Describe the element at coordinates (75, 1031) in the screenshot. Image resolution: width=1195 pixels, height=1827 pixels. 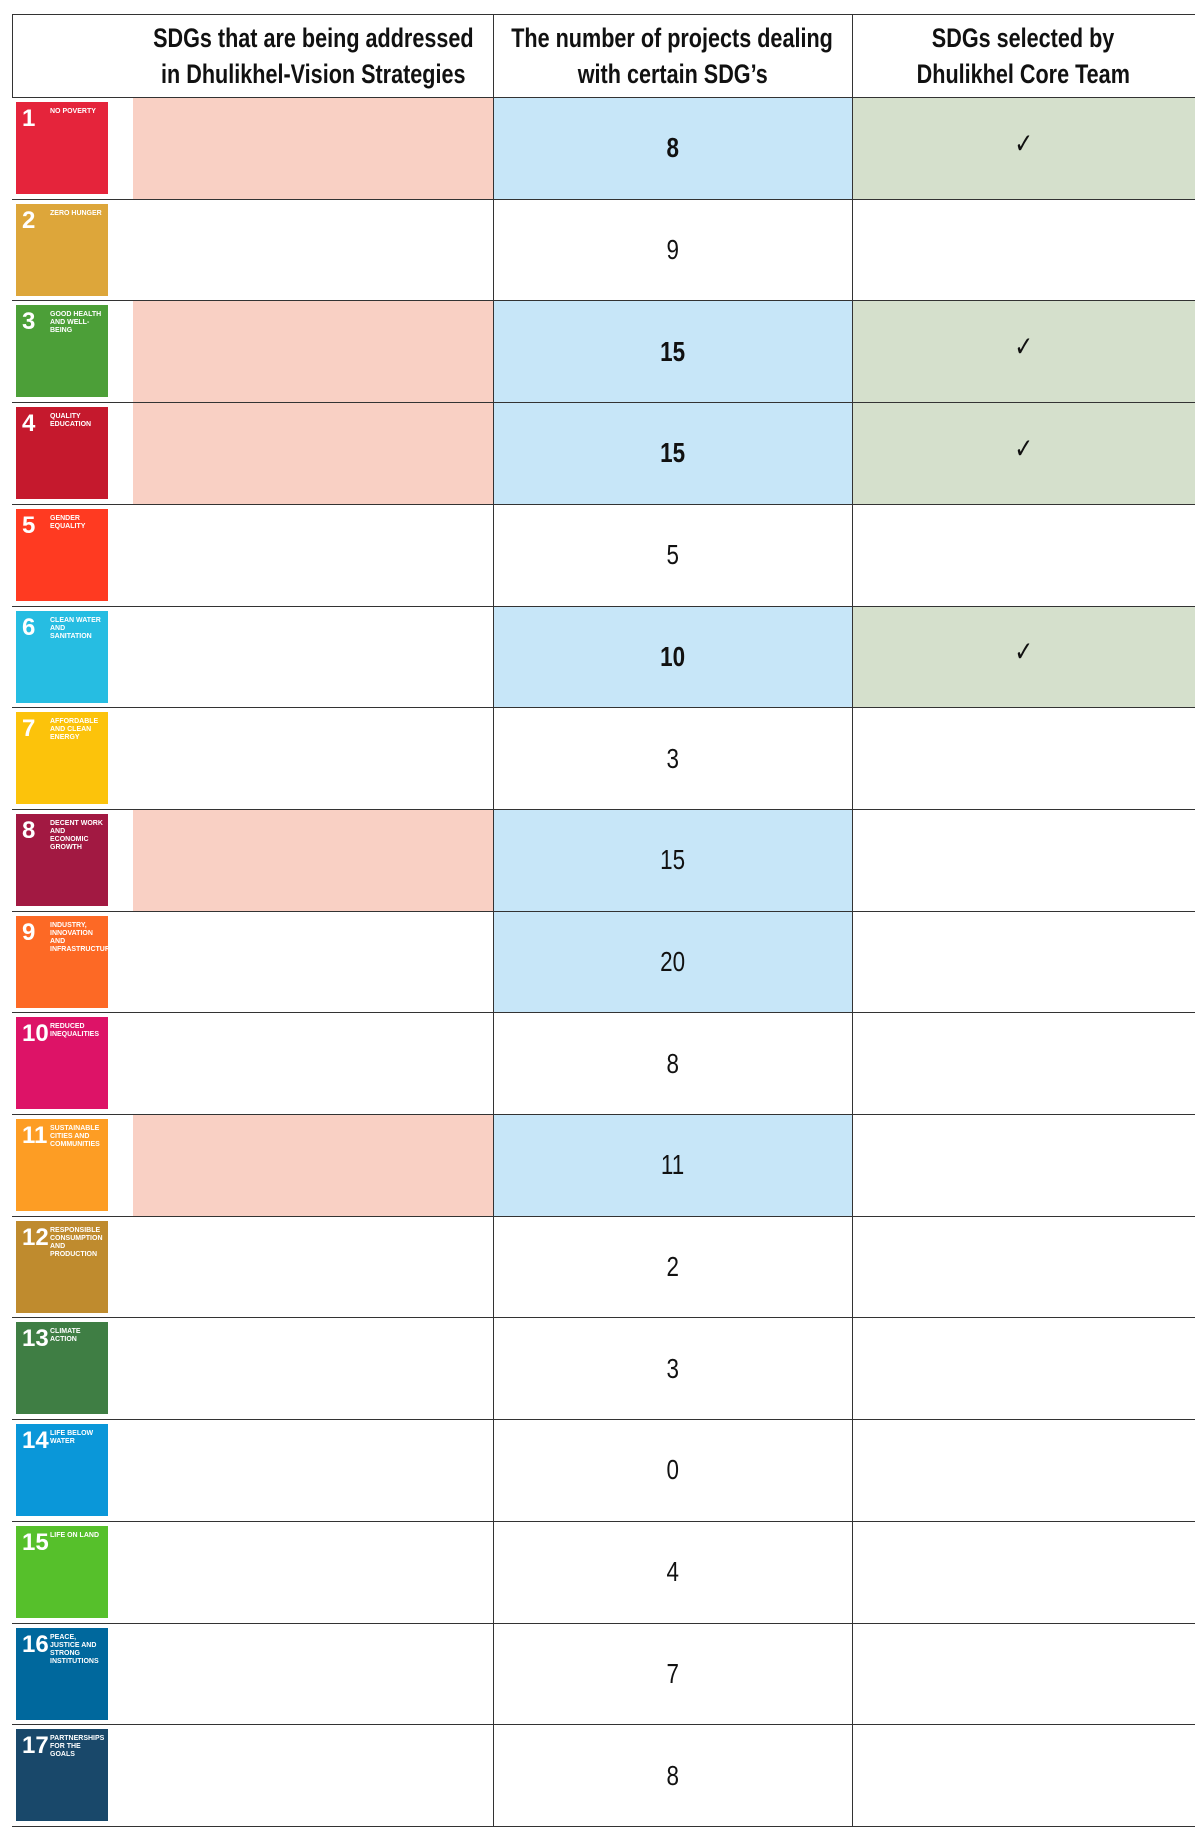
I see `sdg-label: REDUCED INEQUALITIES` at that location.